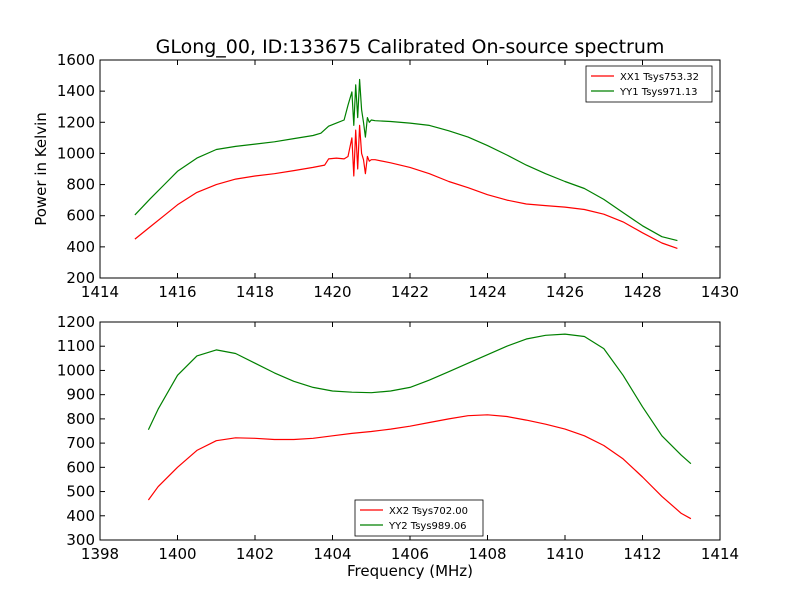 The image size is (800, 604). Describe the element at coordinates (76, 346) in the screenshot. I see `bottom-y-tick-label: 1100` at that location.